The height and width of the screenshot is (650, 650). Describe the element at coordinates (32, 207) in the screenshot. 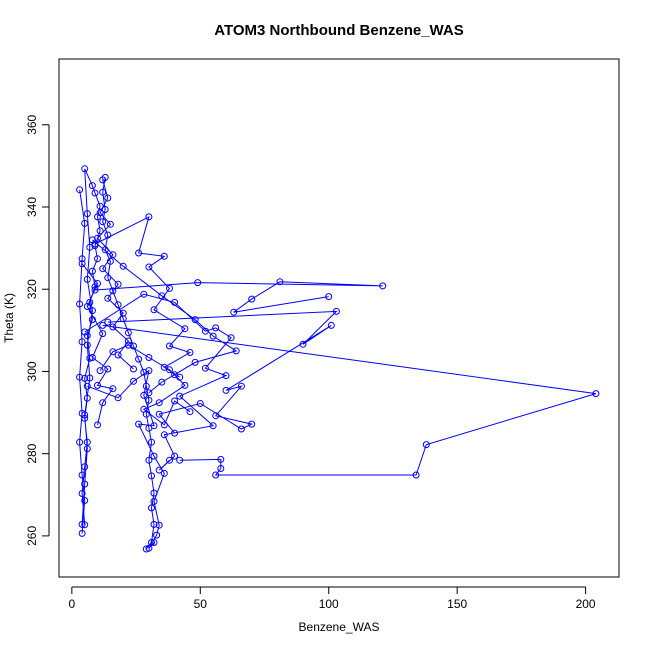

I see `y-tick-label: 340` at that location.